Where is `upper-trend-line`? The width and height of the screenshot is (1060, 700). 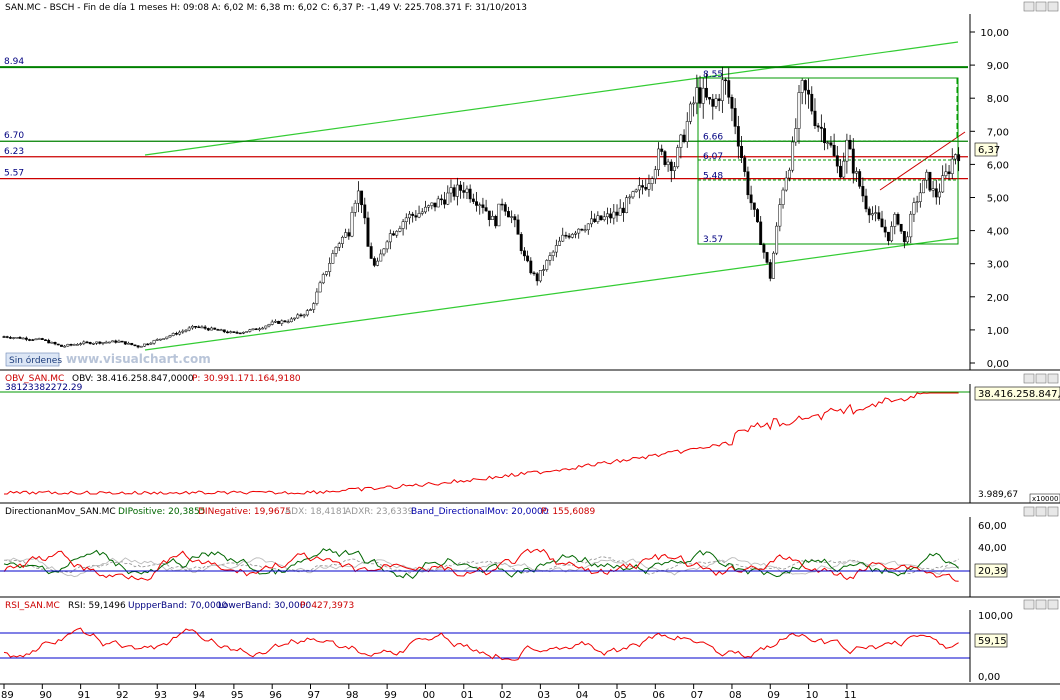
upper-trend-line is located at coordinates (551, 98).